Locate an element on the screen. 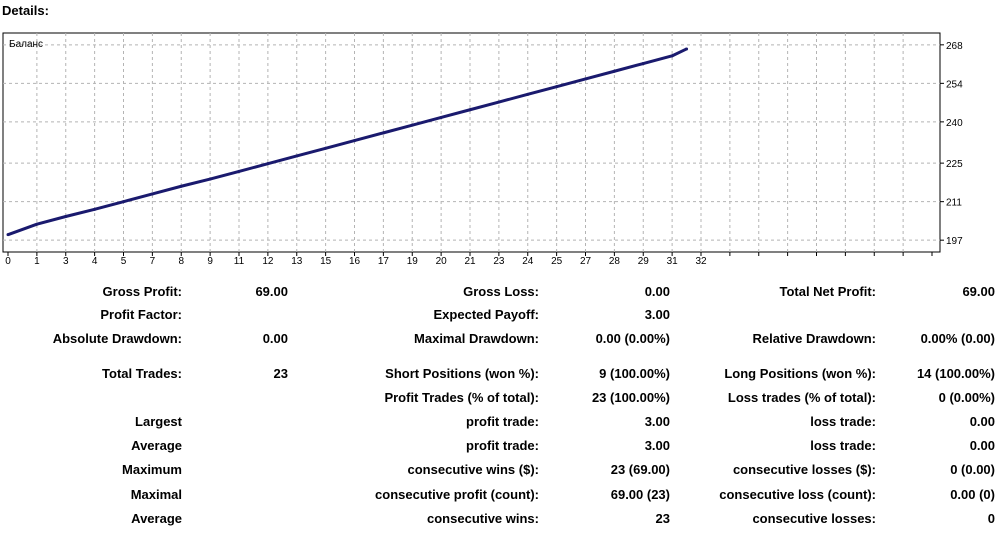  relative-drawdown-label: Relative Drawdown: is located at coordinates (814, 338).